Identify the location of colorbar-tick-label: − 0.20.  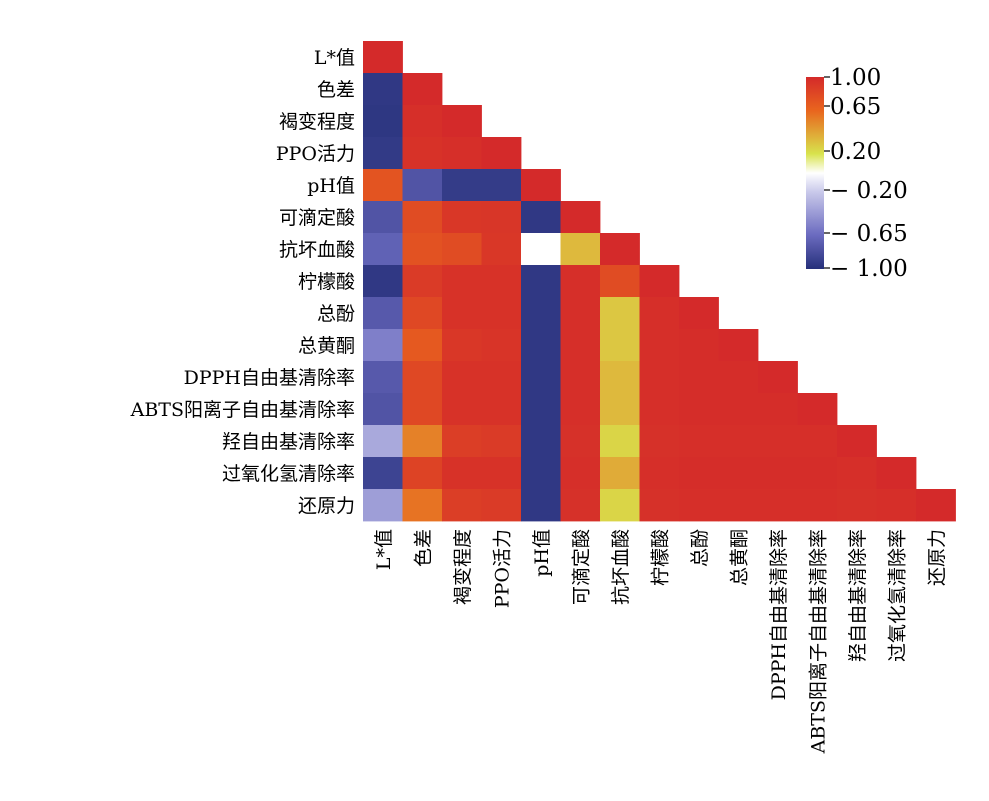
(869, 191).